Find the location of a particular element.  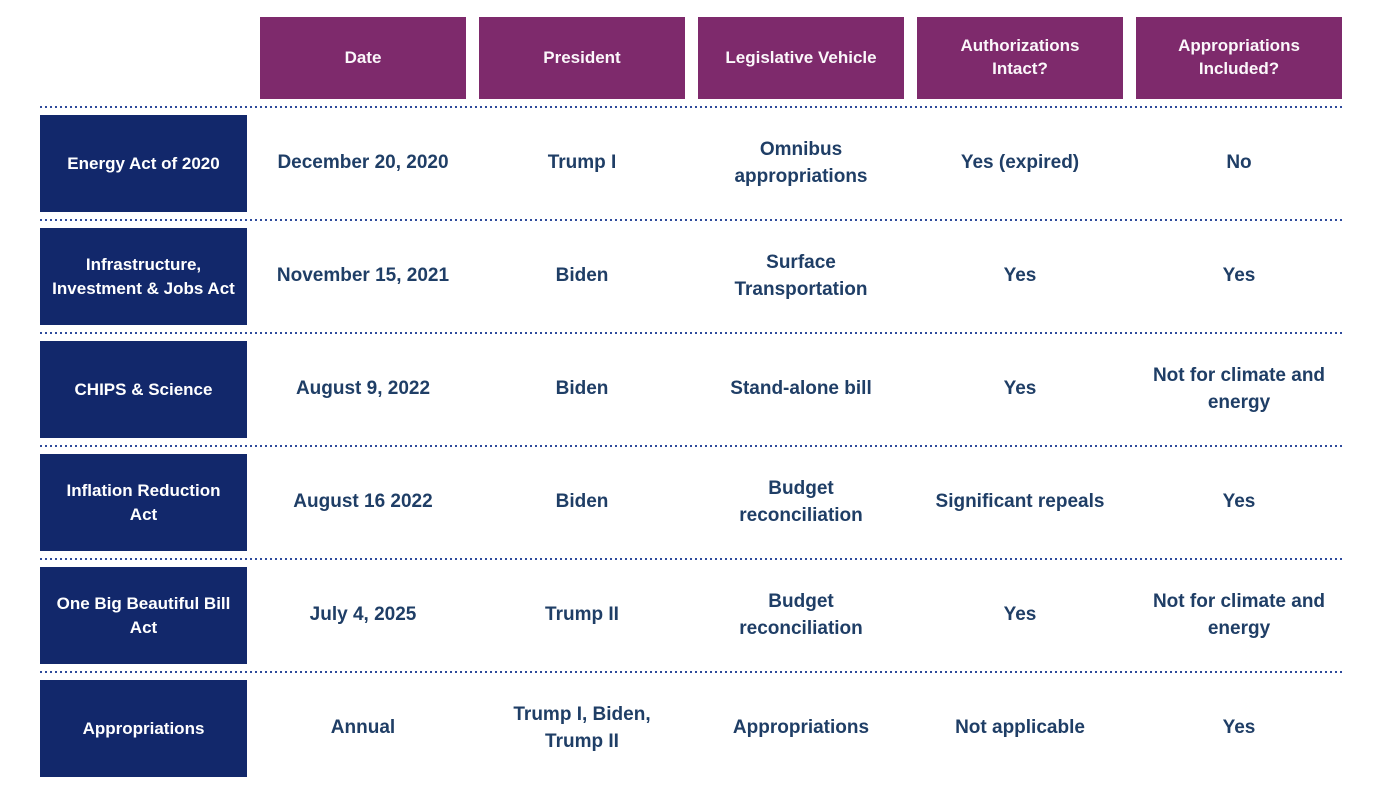

cell-authorizations-intact: Not applicable is located at coordinates (1020, 728).